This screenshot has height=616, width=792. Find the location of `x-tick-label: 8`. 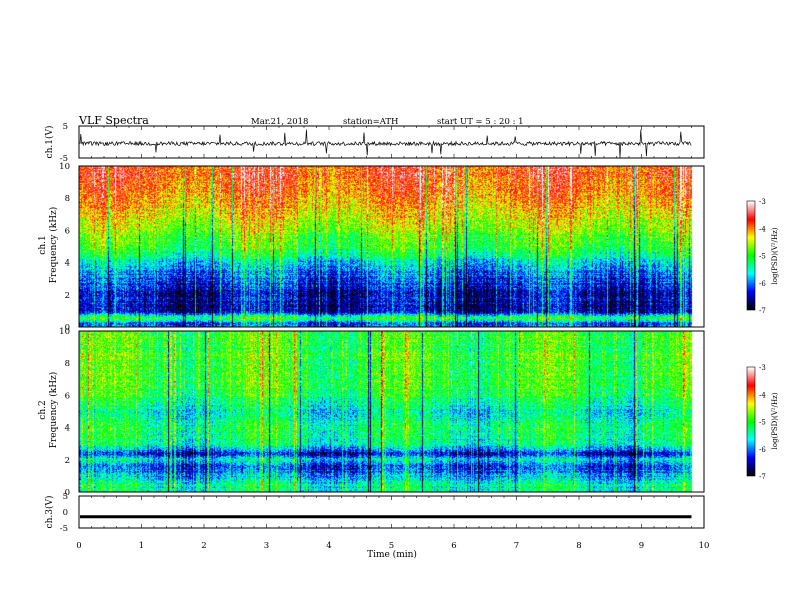

x-tick-label: 8 is located at coordinates (578, 546).